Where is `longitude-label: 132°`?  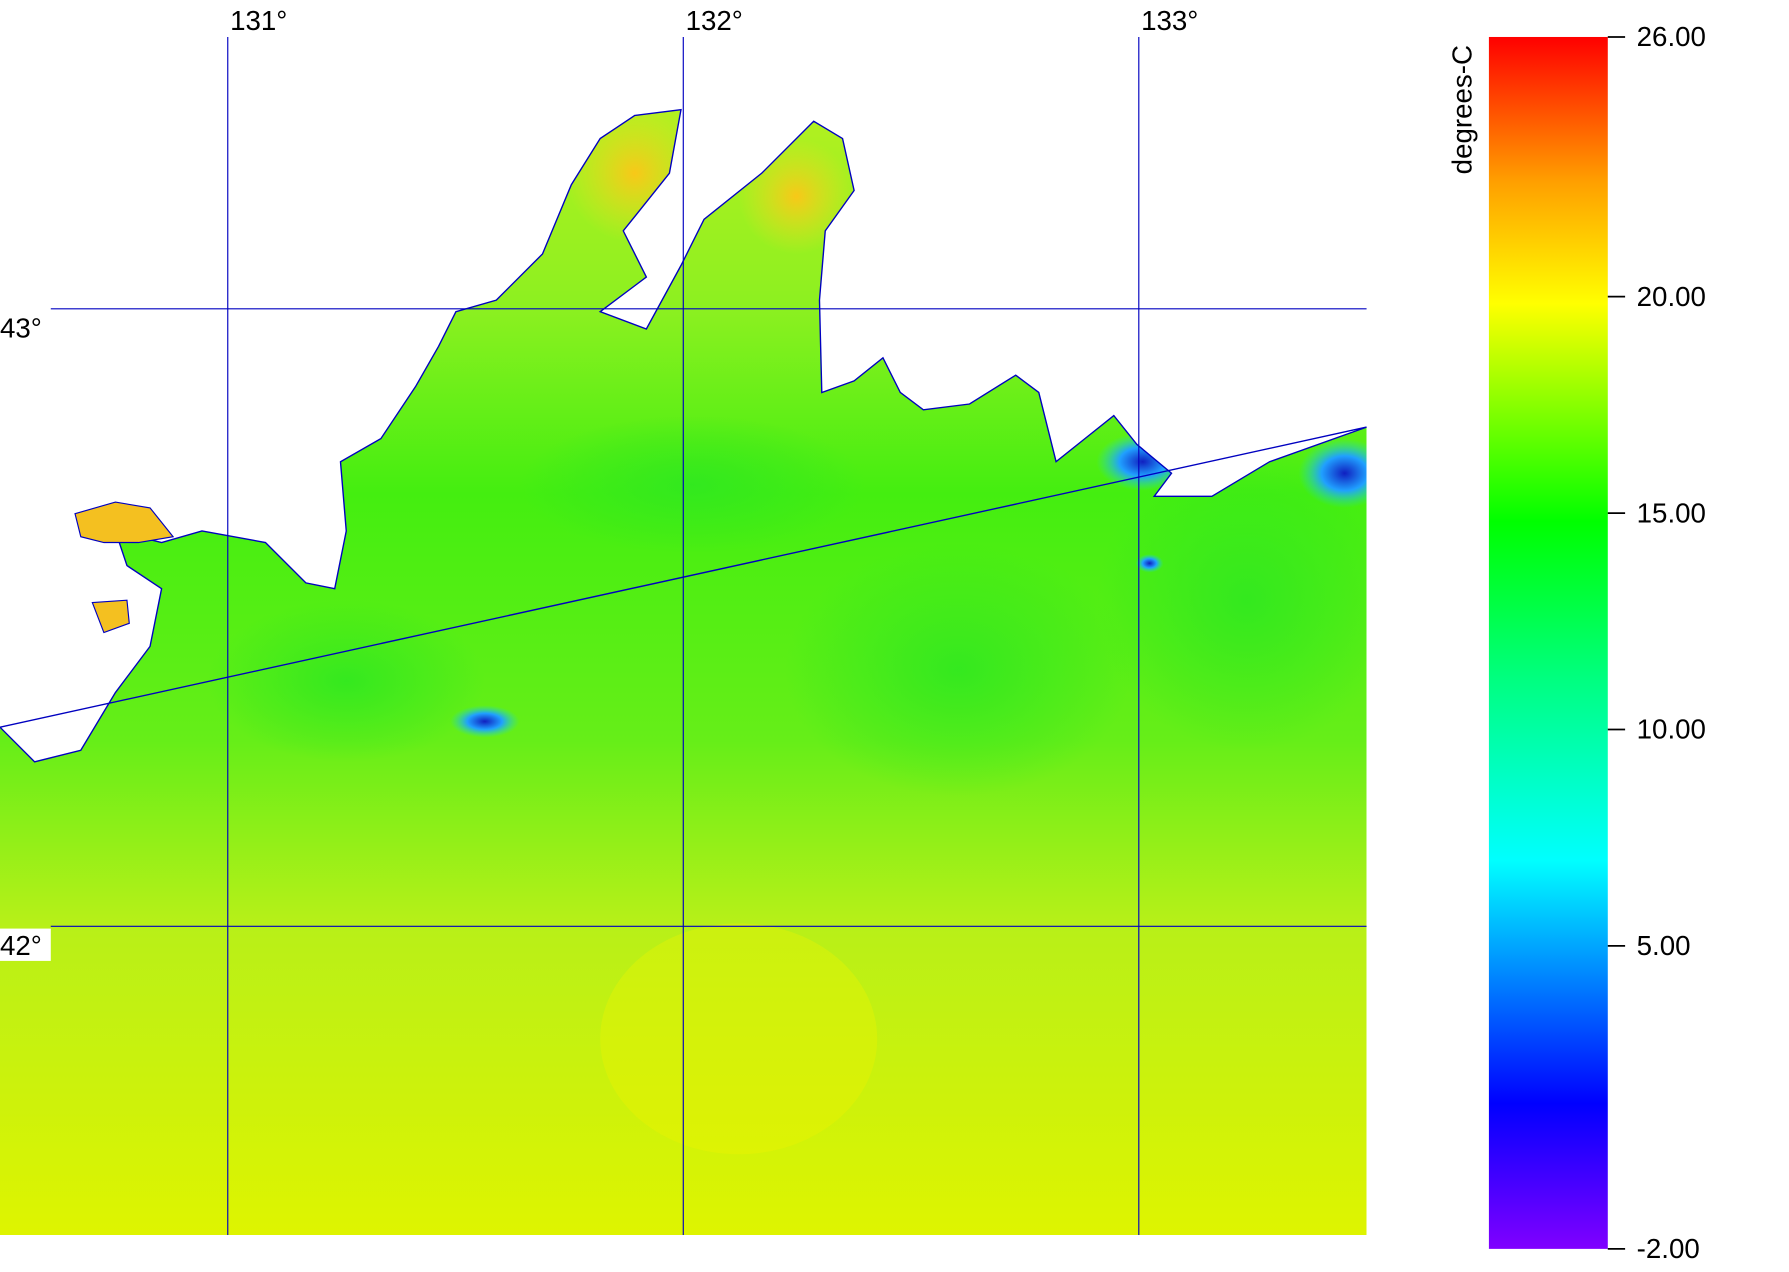 longitude-label: 132° is located at coordinates (714, 20).